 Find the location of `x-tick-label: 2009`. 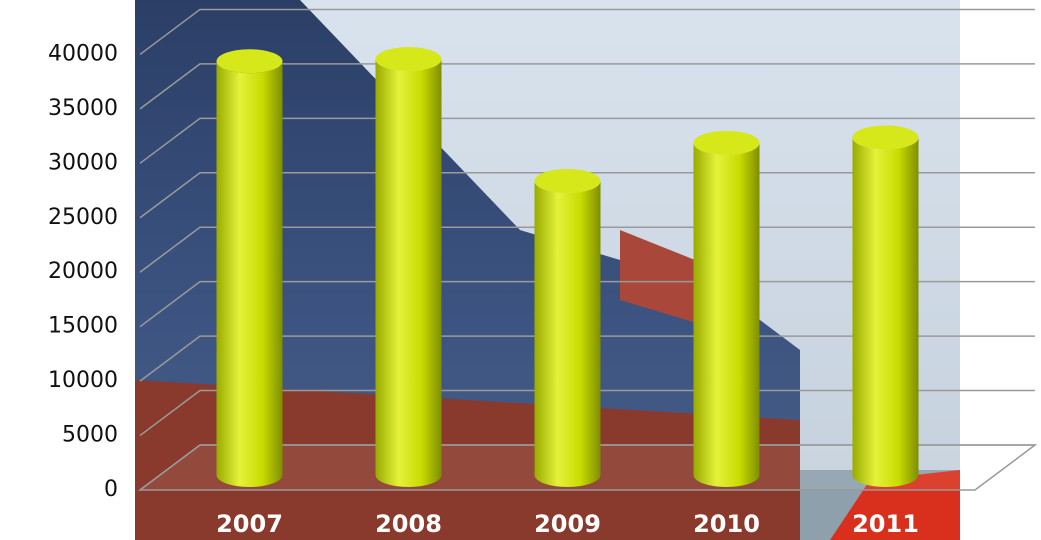

x-tick-label: 2009 is located at coordinates (567, 524).